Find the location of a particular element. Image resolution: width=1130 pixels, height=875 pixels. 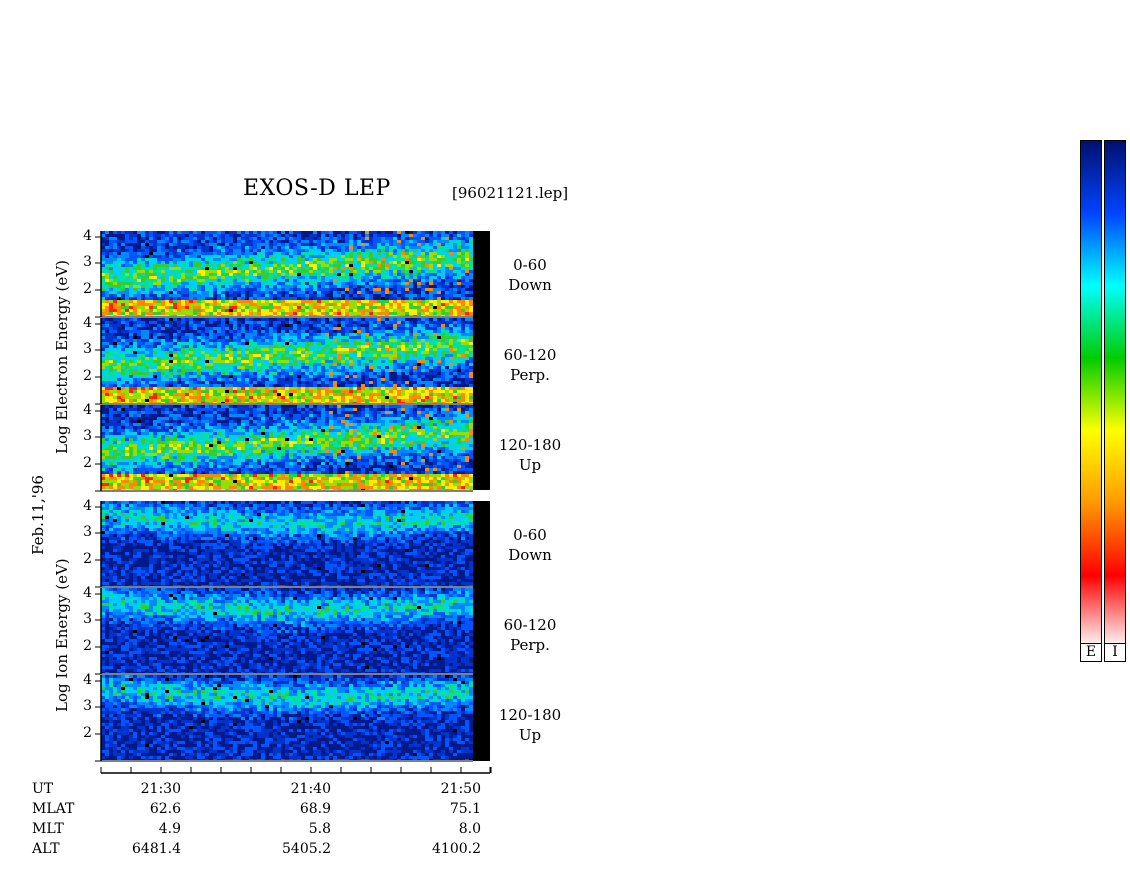

electron-panel-down is located at coordinates (287, 273).